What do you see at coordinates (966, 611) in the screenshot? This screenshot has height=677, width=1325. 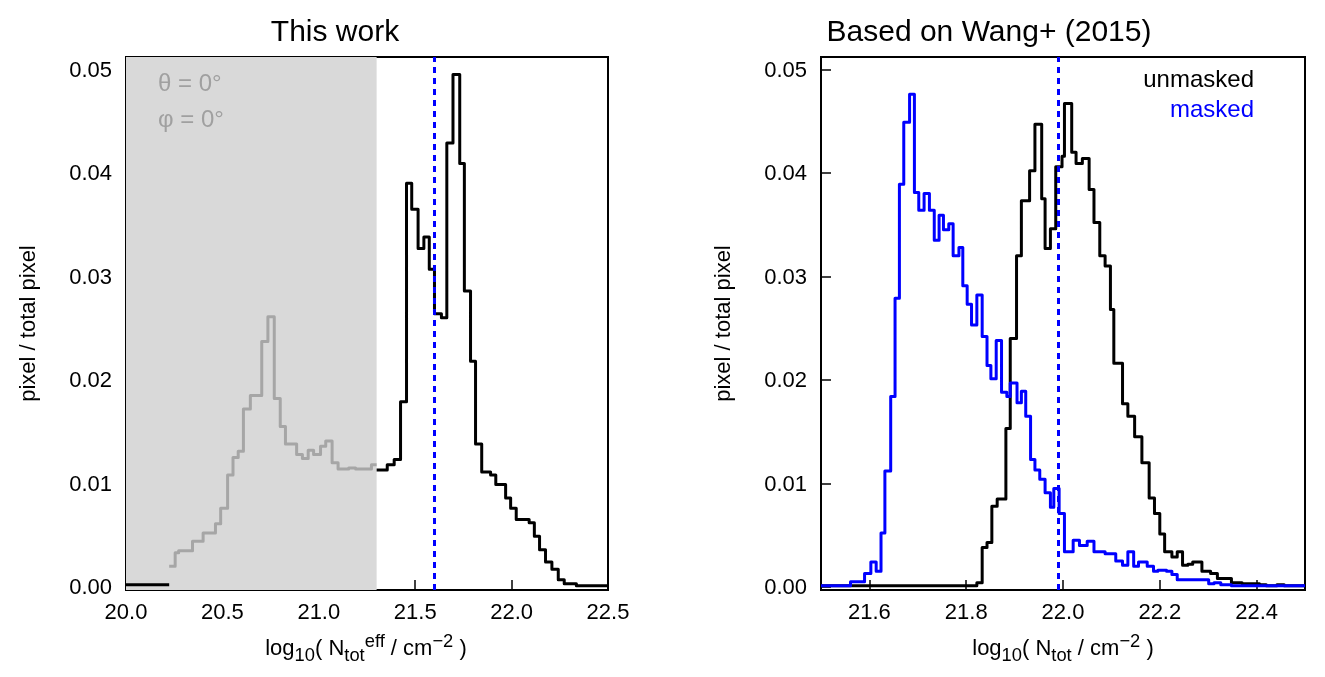 I see `x-tick-label: 21.8` at bounding box center [966, 611].